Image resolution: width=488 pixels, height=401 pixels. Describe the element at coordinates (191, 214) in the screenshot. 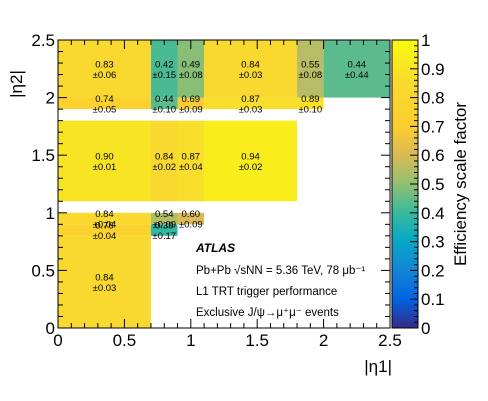

I see `cell-value-label: 0.60` at that location.